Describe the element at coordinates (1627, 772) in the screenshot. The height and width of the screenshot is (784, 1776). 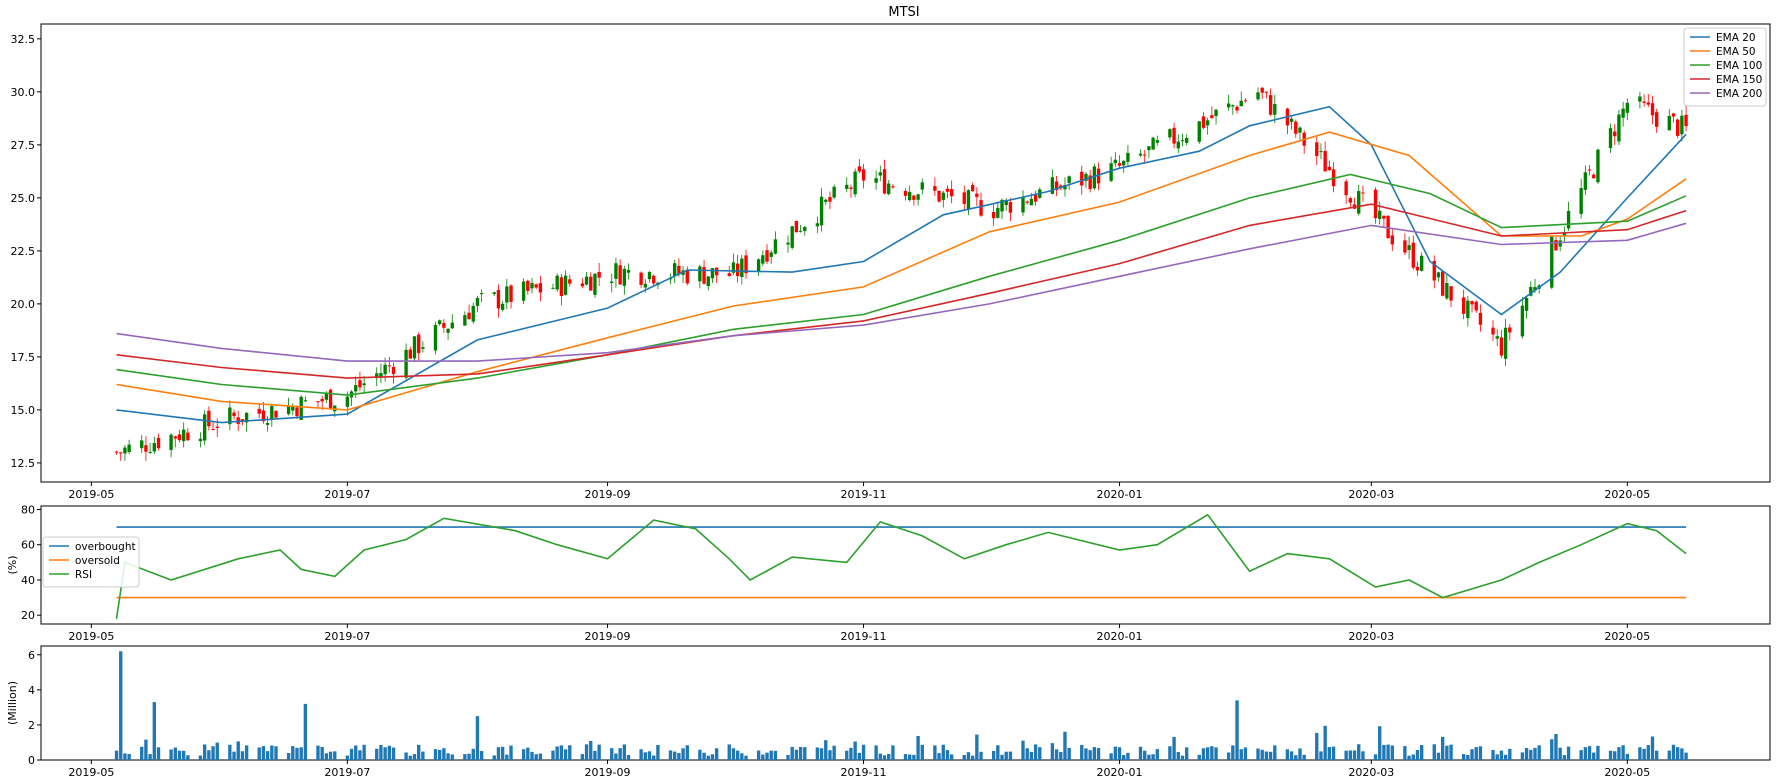
I see `volume-x-tick-label: 2020-05` at that location.